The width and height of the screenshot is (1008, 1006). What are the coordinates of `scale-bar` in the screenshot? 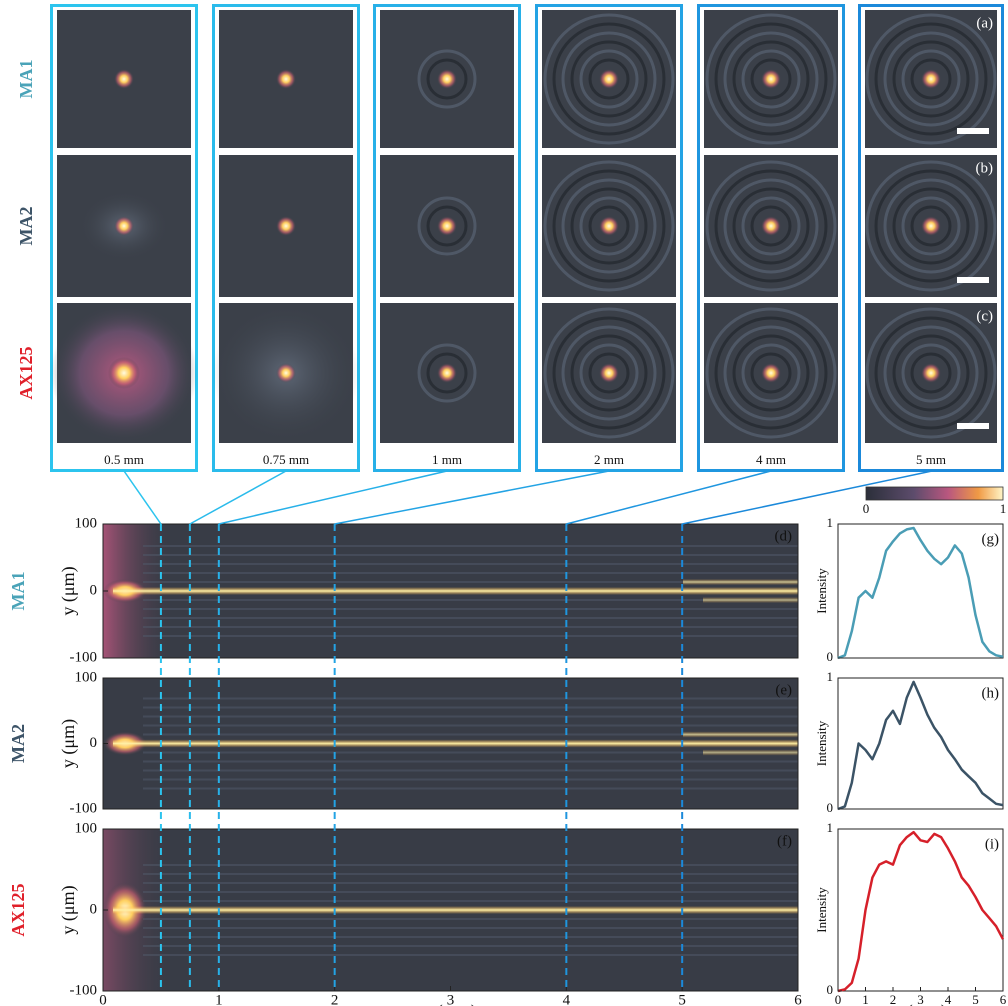 It's located at (973, 131).